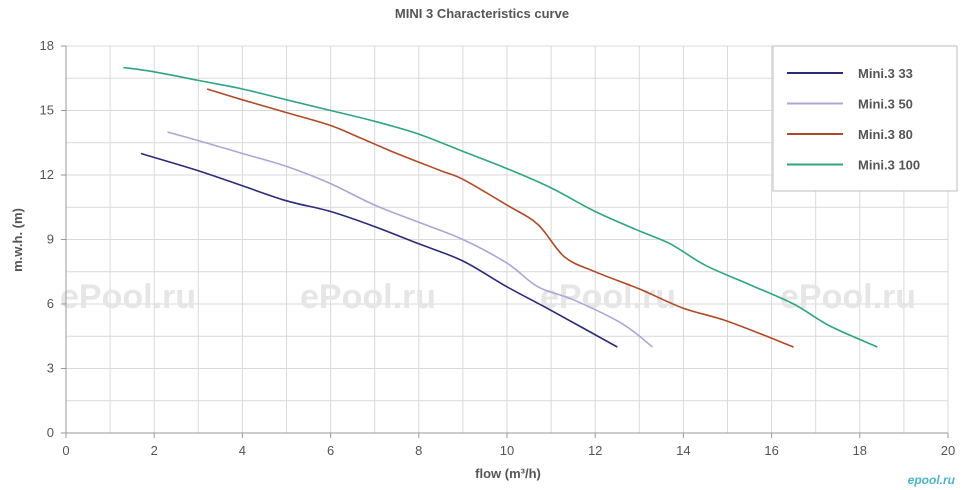 This screenshot has width=963, height=490. I want to click on chart-legend: Mini.3 33 Mini.3 50 Mini.3 80 Mini.3 100, so click(865, 118).